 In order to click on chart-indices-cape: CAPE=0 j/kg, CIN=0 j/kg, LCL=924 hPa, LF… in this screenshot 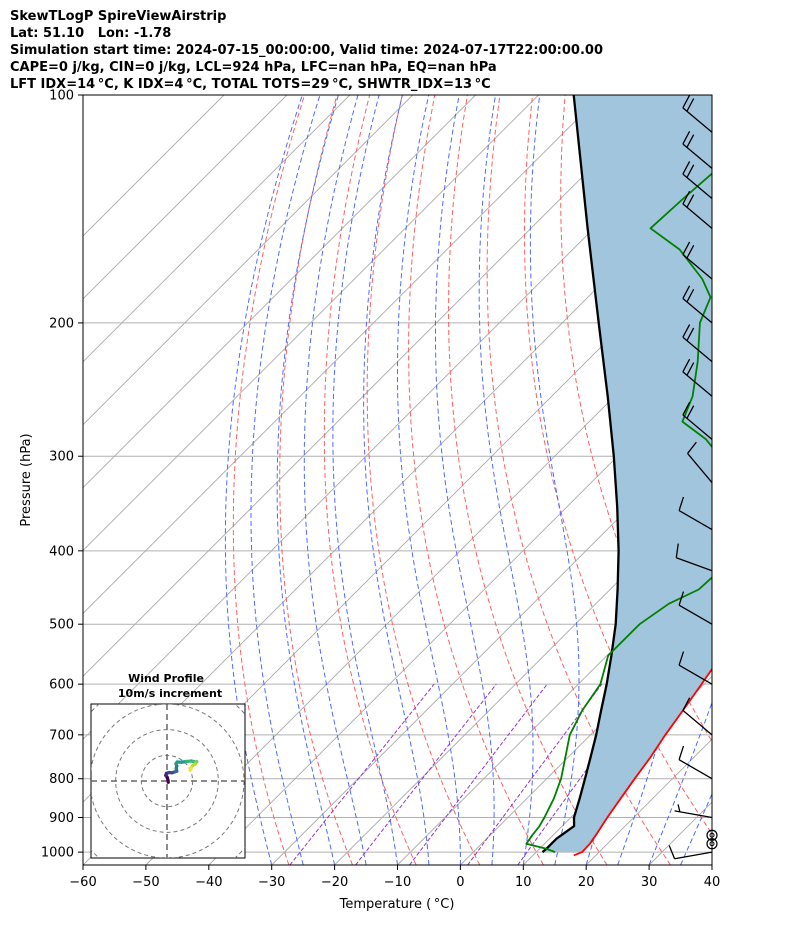, I will do `click(253, 67)`.